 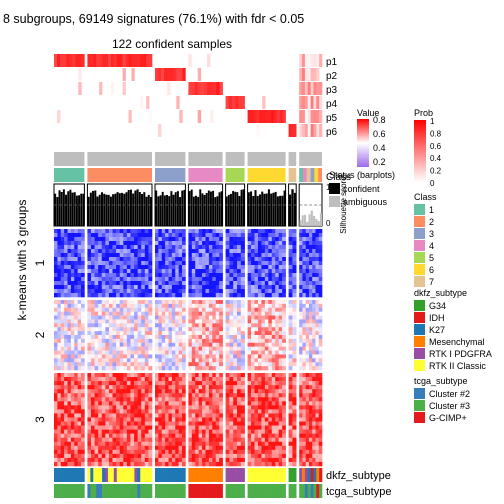 I want to click on prob-cell, so click(x=199, y=116).